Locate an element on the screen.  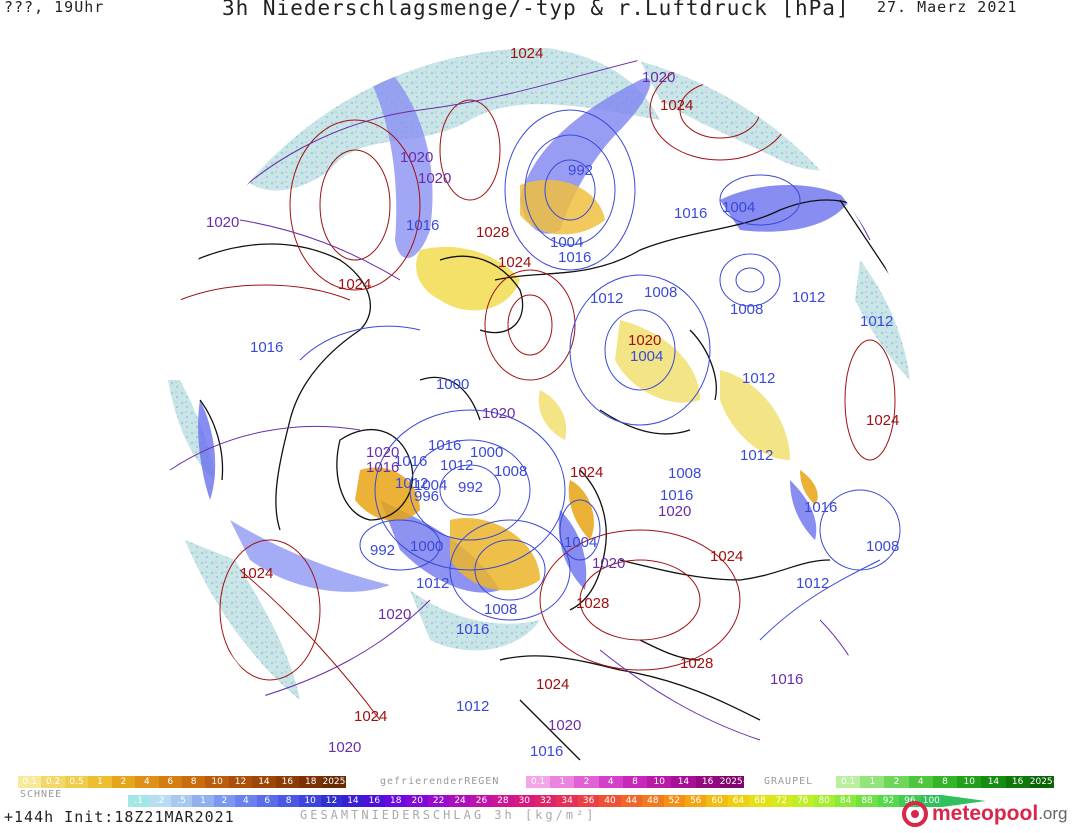
total-legend-cell: 4 is located at coordinates (246, 801).